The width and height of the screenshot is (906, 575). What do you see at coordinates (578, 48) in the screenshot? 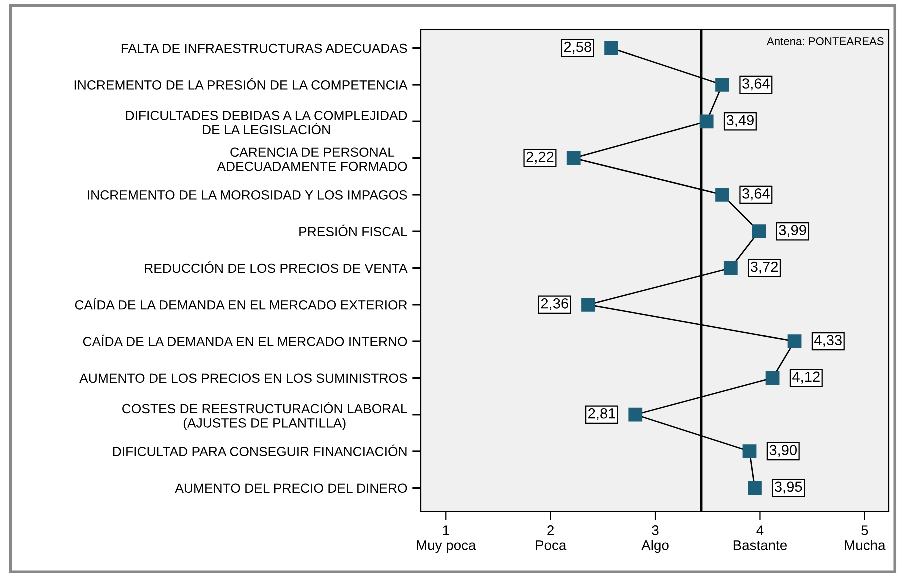
I see `data-label: 2,58` at bounding box center [578, 48].